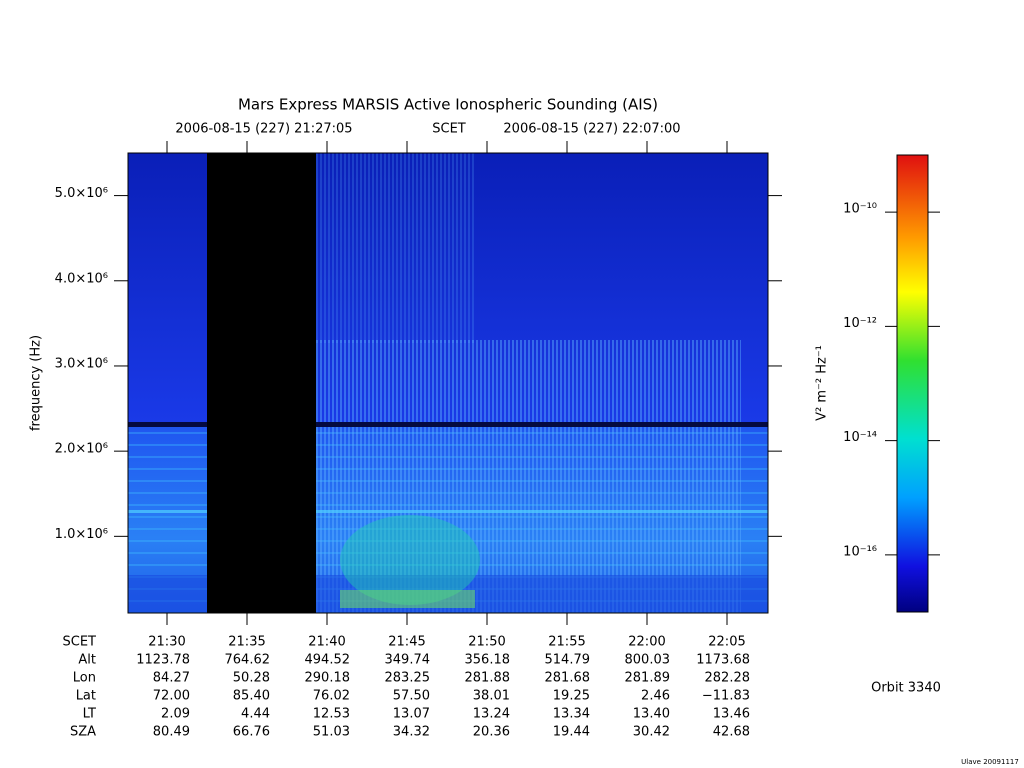 The width and height of the screenshot is (1024, 768). Describe the element at coordinates (411, 714) in the screenshot. I see `ephemeris-value: 13.07` at that location.